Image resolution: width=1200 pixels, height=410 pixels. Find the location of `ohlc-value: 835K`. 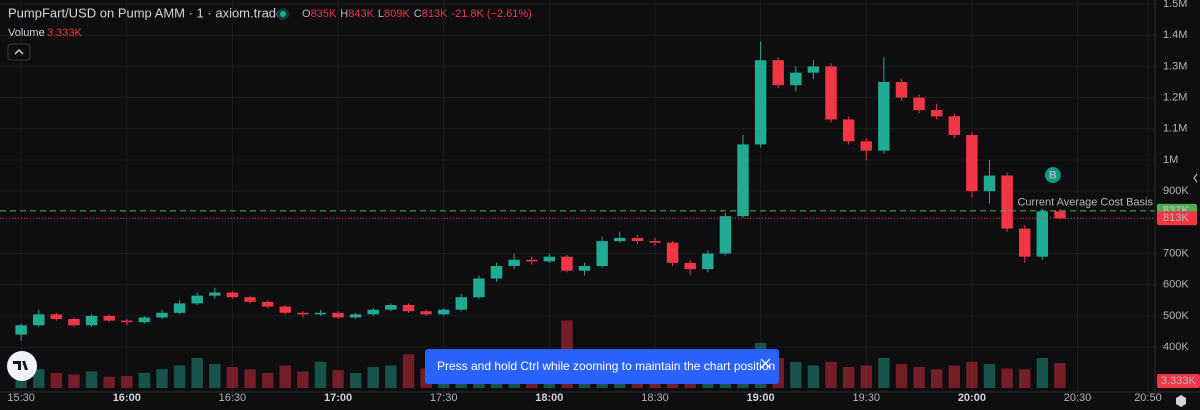

ohlc-value: 835K is located at coordinates (324, 14).